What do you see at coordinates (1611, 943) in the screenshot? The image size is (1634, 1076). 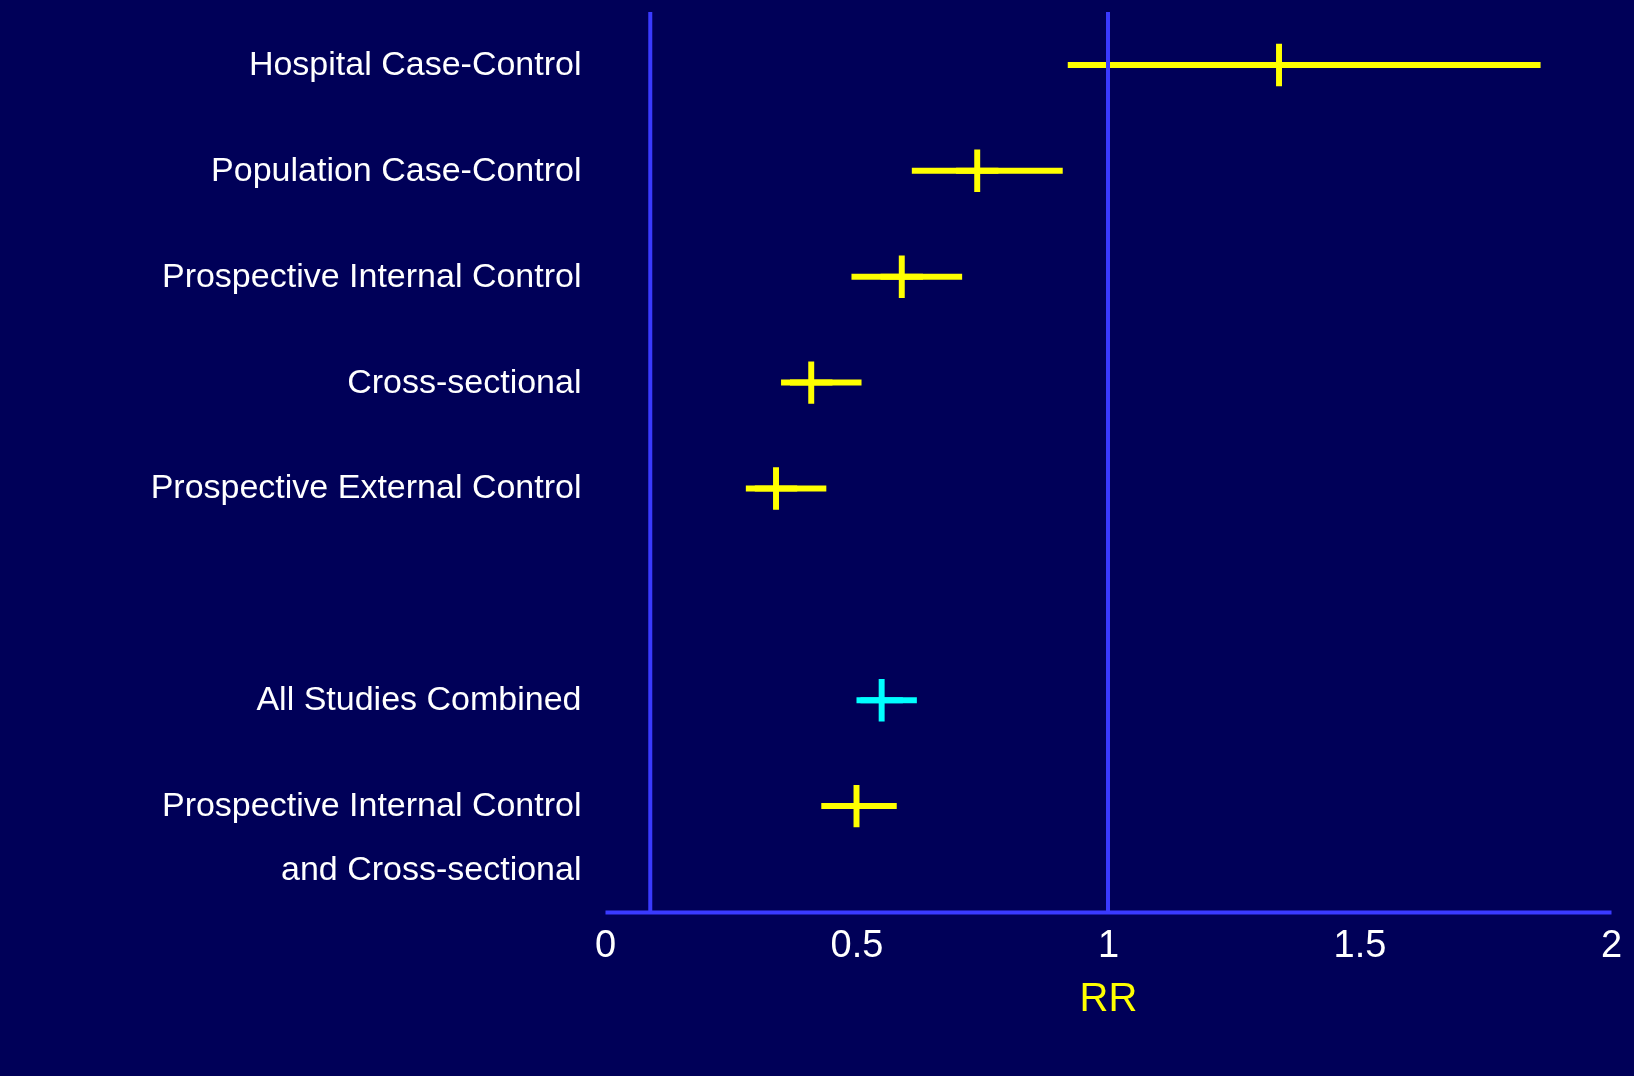 I see `x-tick-label: 2` at bounding box center [1611, 943].